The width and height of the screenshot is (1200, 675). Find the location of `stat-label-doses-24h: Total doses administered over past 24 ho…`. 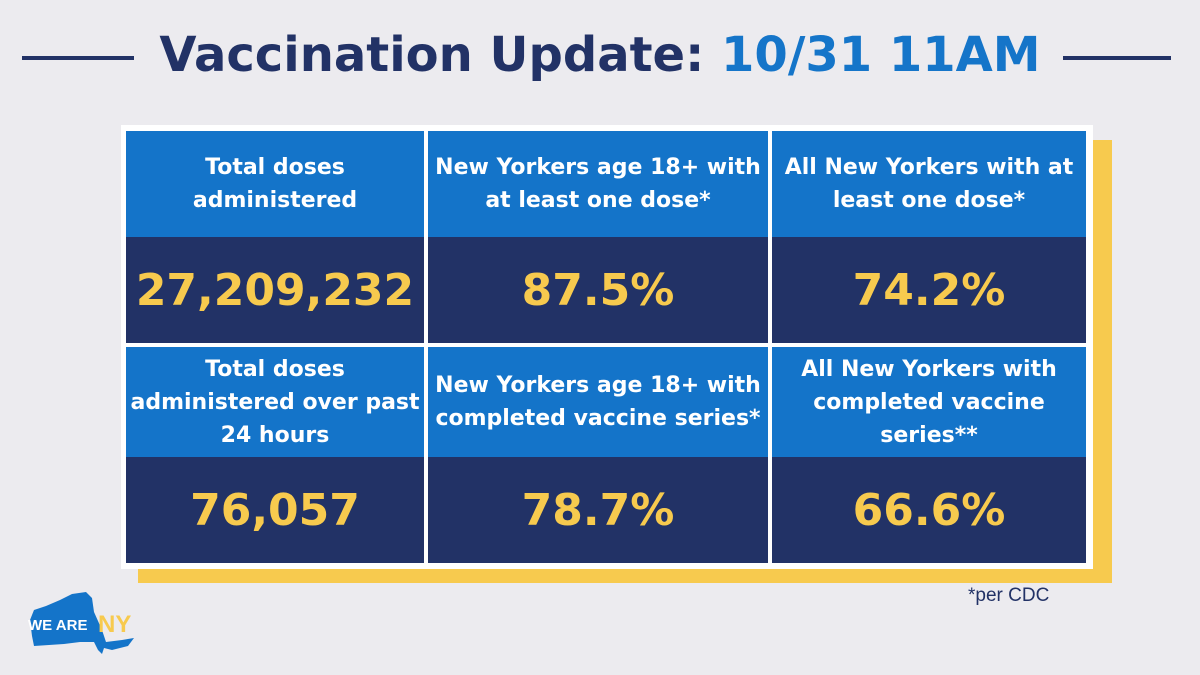

stat-label-doses-24h: Total doses administered over past 24 ho… is located at coordinates (275, 402).